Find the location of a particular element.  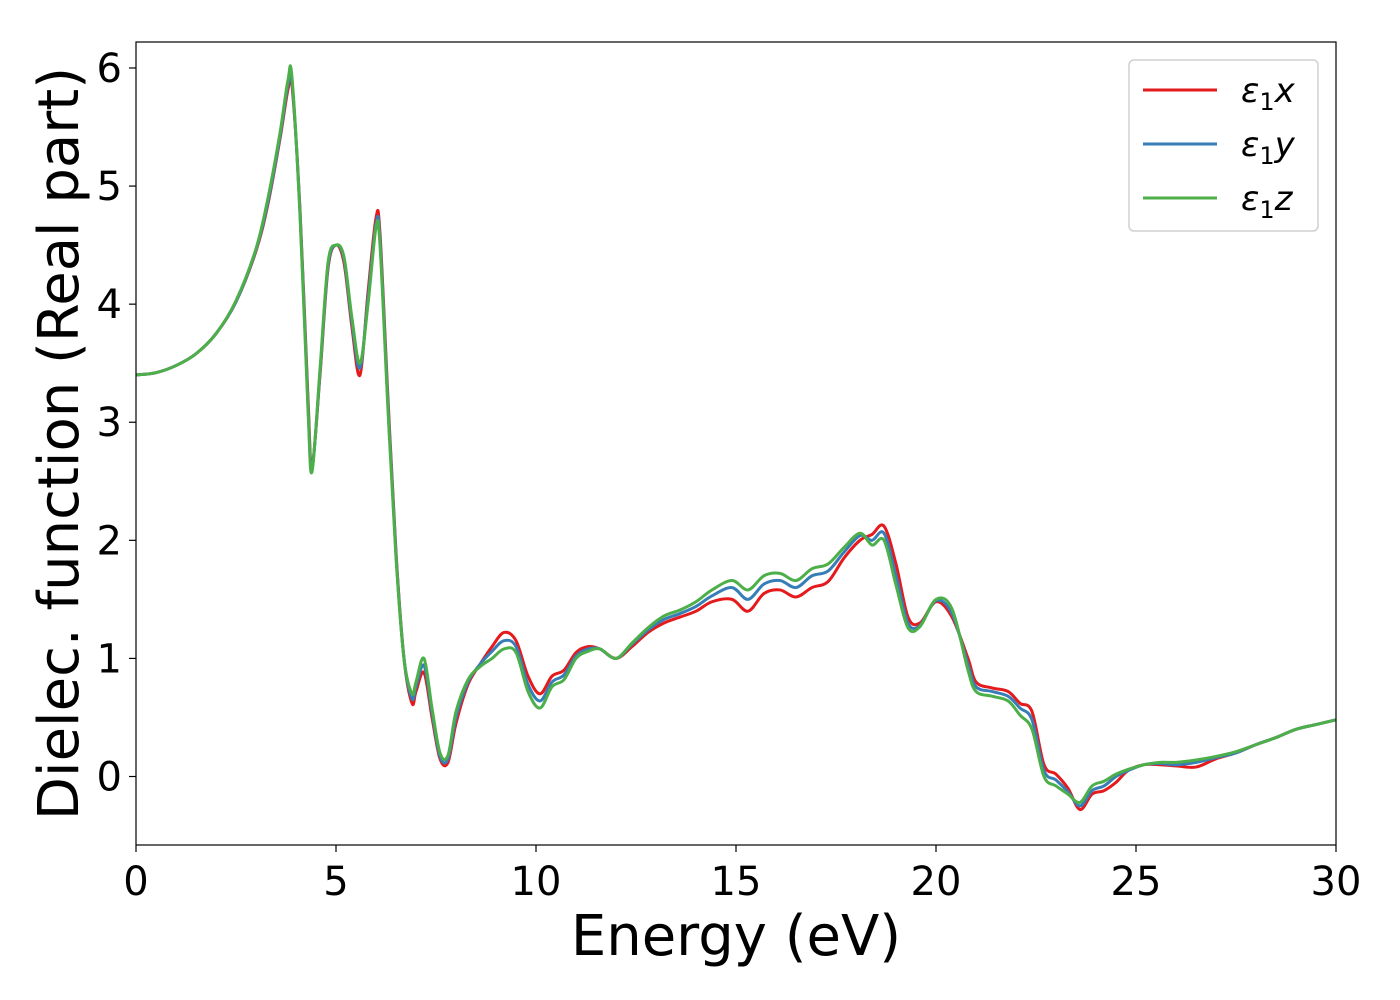

x-axis-title: Energy (eV) is located at coordinates (736, 936).